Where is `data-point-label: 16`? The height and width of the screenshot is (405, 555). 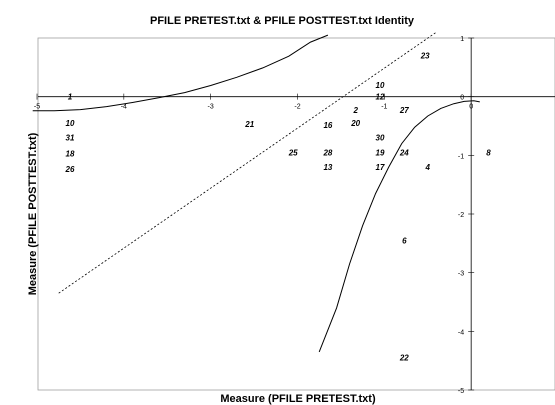 data-point-label: 16 is located at coordinates (327, 125).